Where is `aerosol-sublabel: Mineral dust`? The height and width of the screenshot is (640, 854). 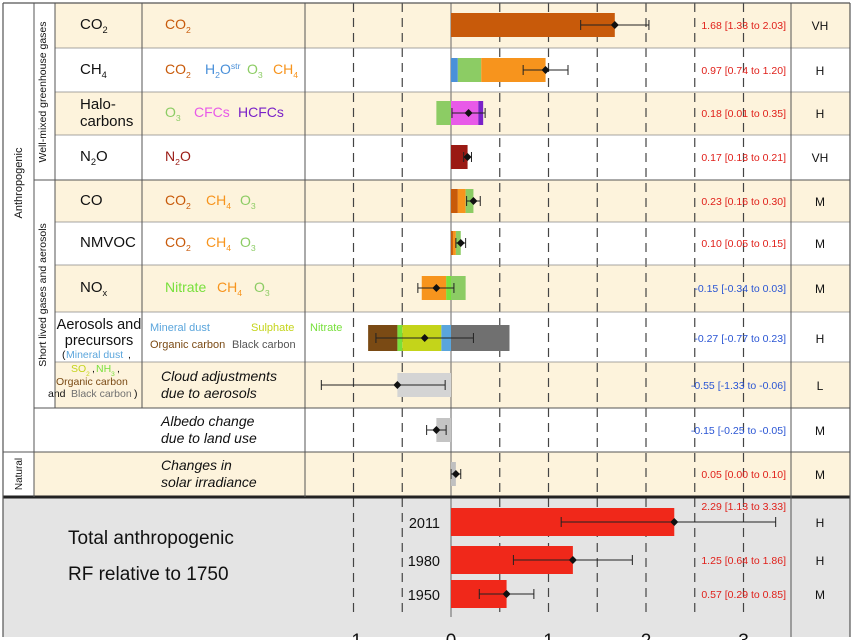 aerosol-sublabel: Mineral dust is located at coordinates (94, 355).